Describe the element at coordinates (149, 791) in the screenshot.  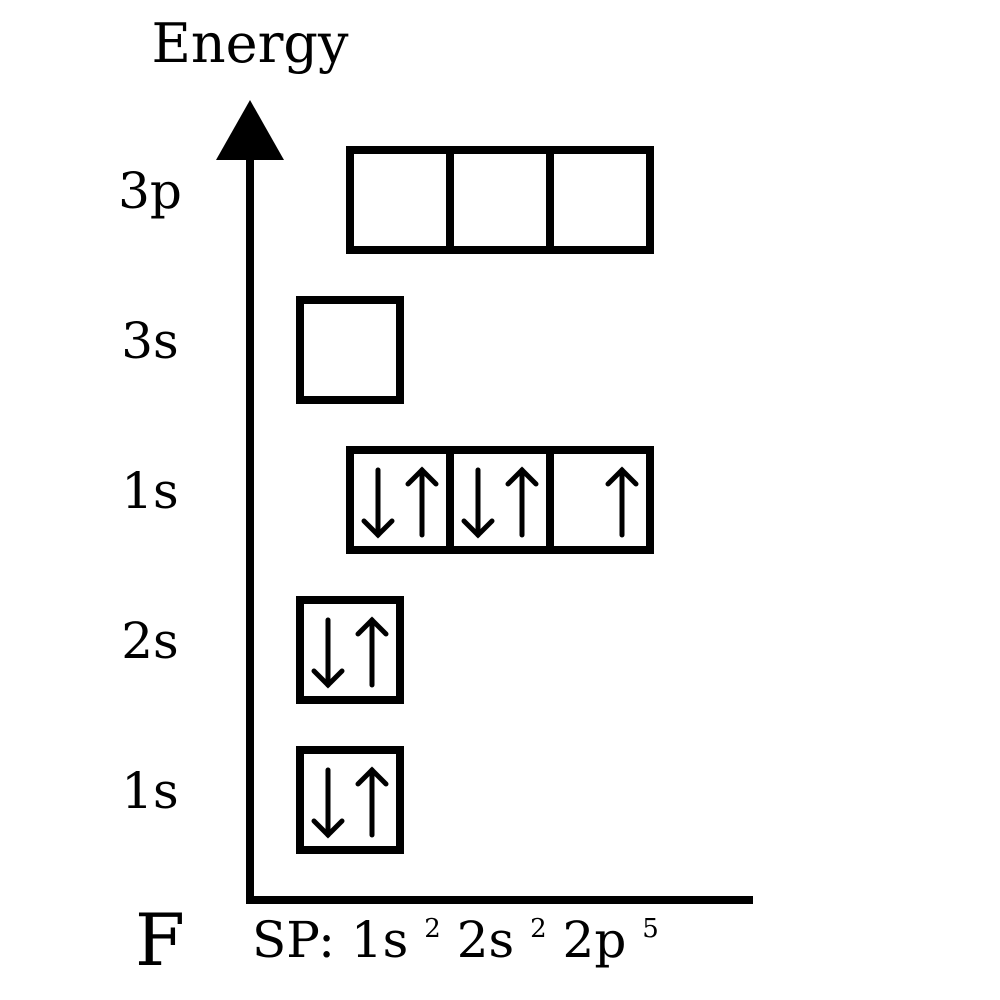
I see `level-label-1s: 1s` at that location.